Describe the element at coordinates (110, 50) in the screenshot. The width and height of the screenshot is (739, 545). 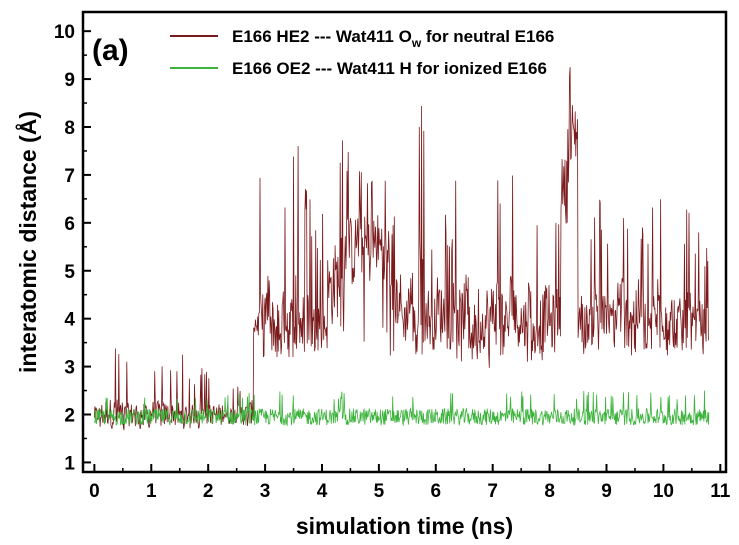
I see `panel-label: (a)` at that location.